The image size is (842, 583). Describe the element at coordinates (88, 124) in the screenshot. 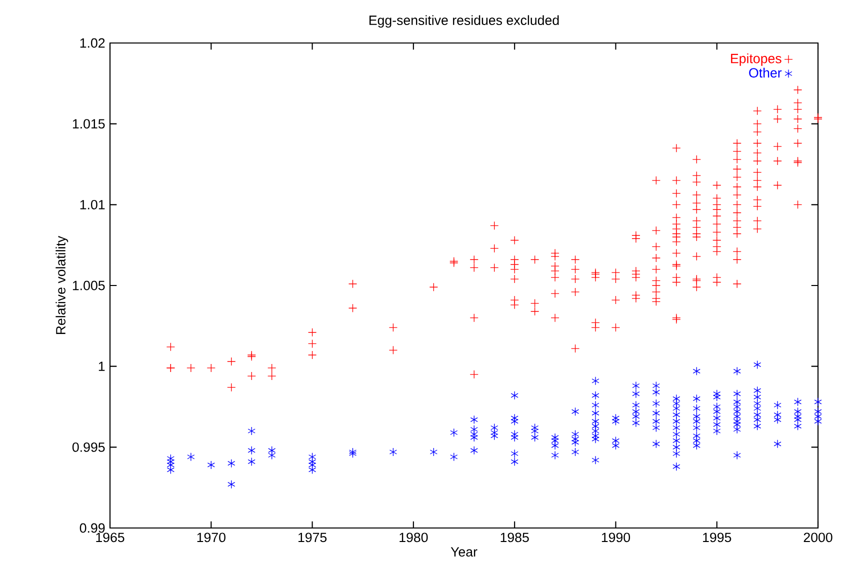

I see `y-tick-label: 1.015` at that location.